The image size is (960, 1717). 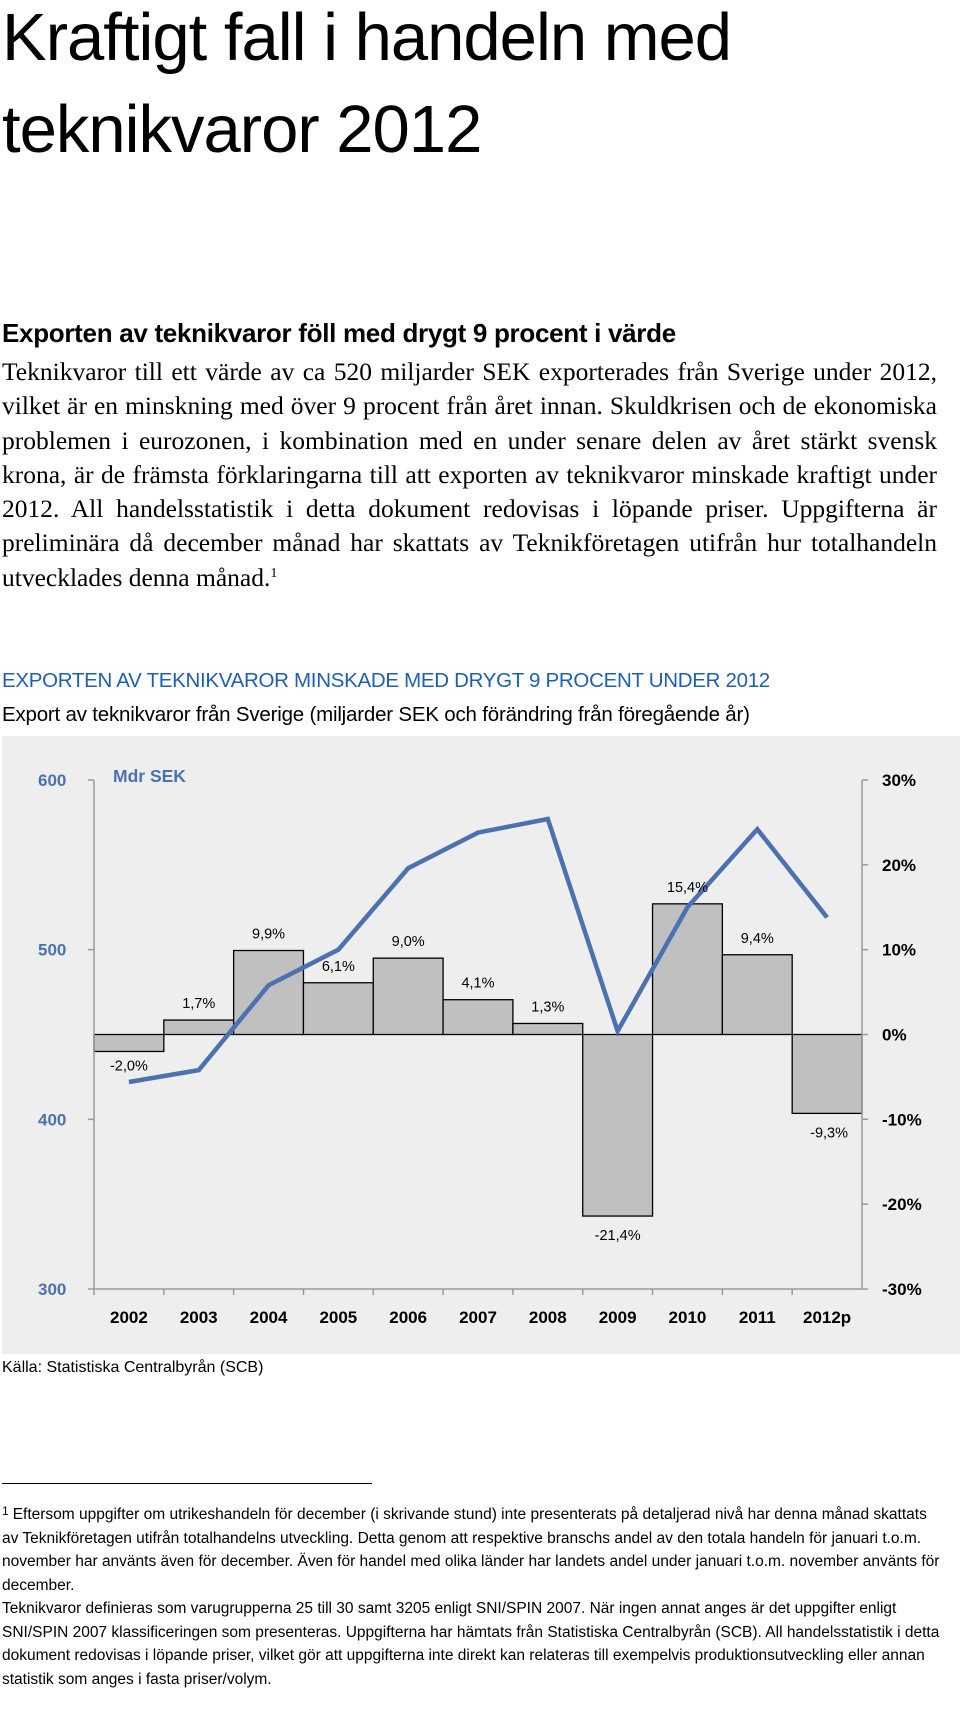 What do you see at coordinates (199, 1317) in the screenshot?
I see `x-tick-label: 2003` at bounding box center [199, 1317].